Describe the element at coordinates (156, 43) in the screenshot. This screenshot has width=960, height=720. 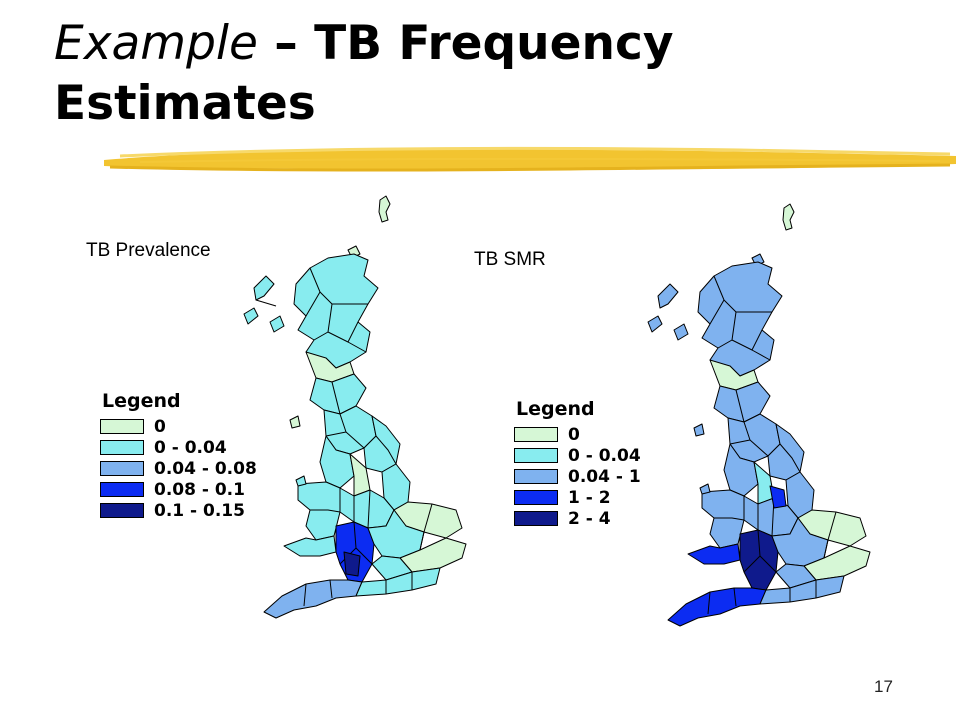
I see `slide-title-italic: Example` at that location.